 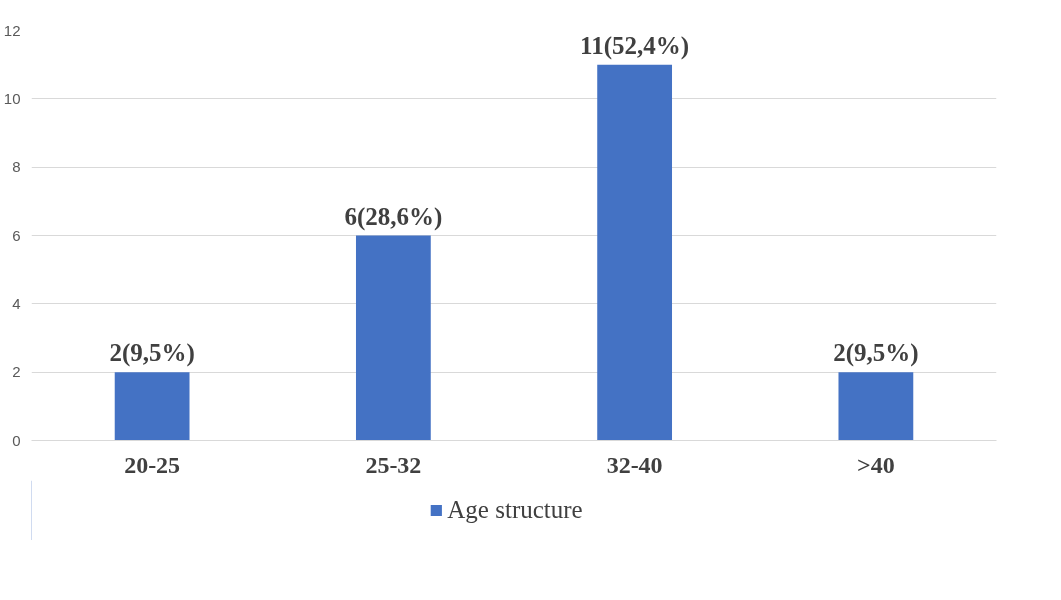 What do you see at coordinates (635, 45) in the screenshot?
I see `data-label: 11(52,4%)` at bounding box center [635, 45].